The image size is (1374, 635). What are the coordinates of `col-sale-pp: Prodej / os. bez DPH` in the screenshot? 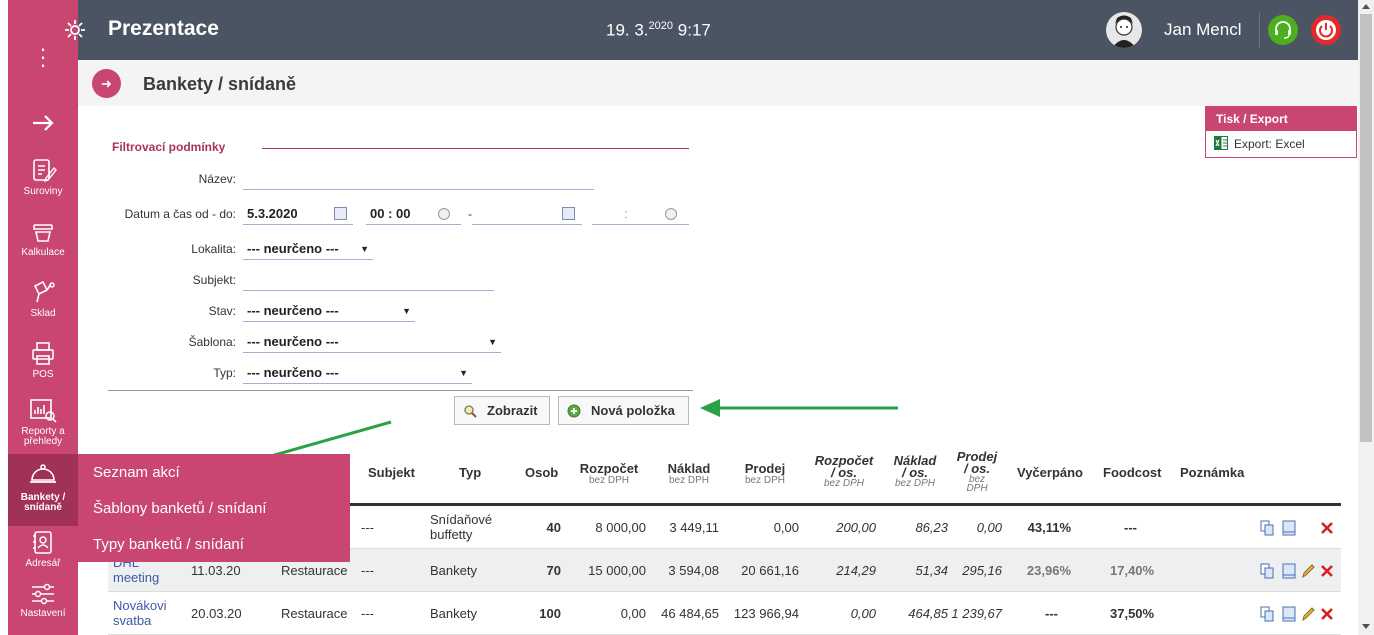 It's located at (977, 472).